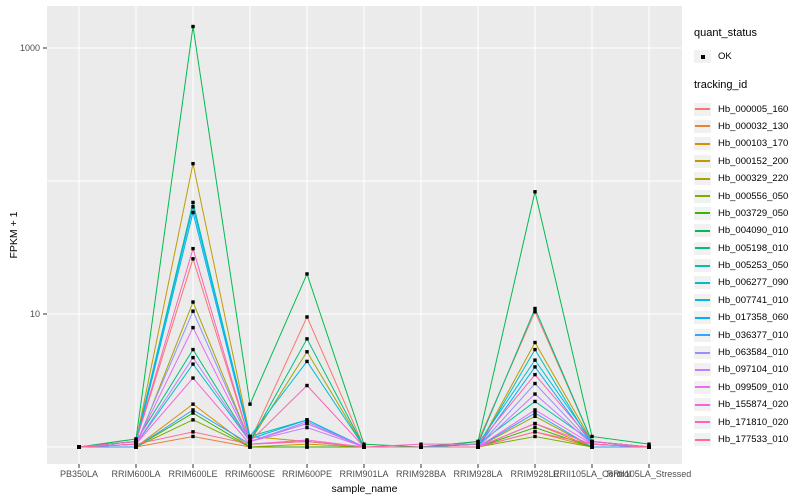 The height and width of the screenshot is (500, 800). Describe the element at coordinates (753, 318) in the screenshot. I see `legend-item-label: Hb_017358_060` at that location.